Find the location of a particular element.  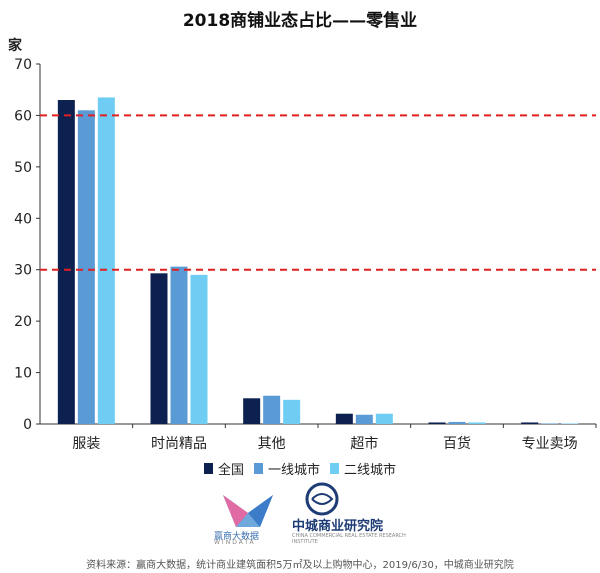

legend-item: 全国 is located at coordinates (223, 468).